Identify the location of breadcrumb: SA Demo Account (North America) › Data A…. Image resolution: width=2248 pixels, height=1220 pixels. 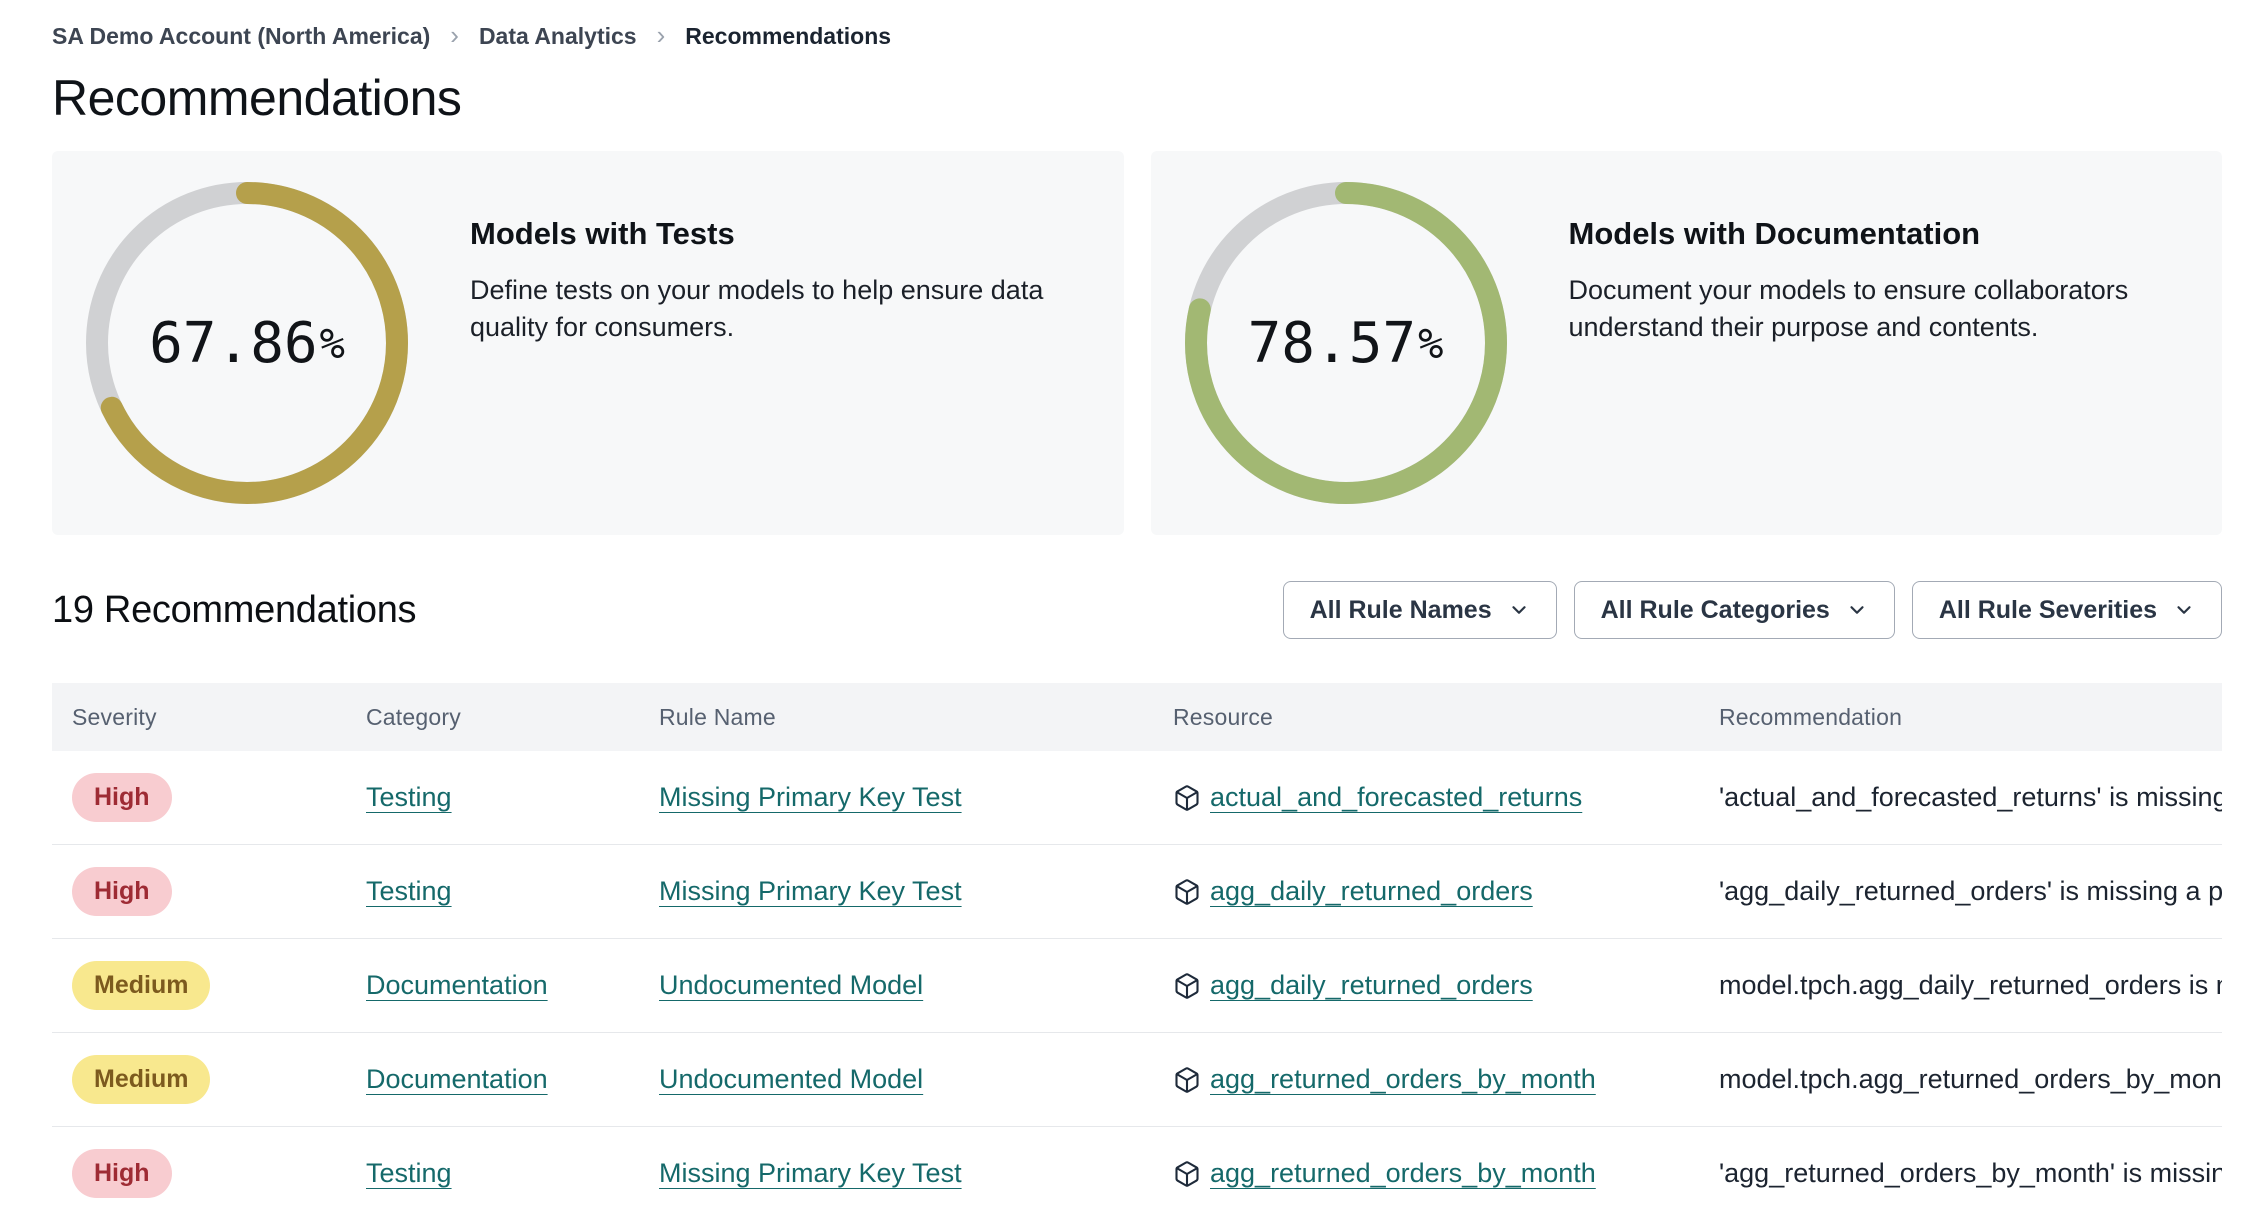
(1137, 25).